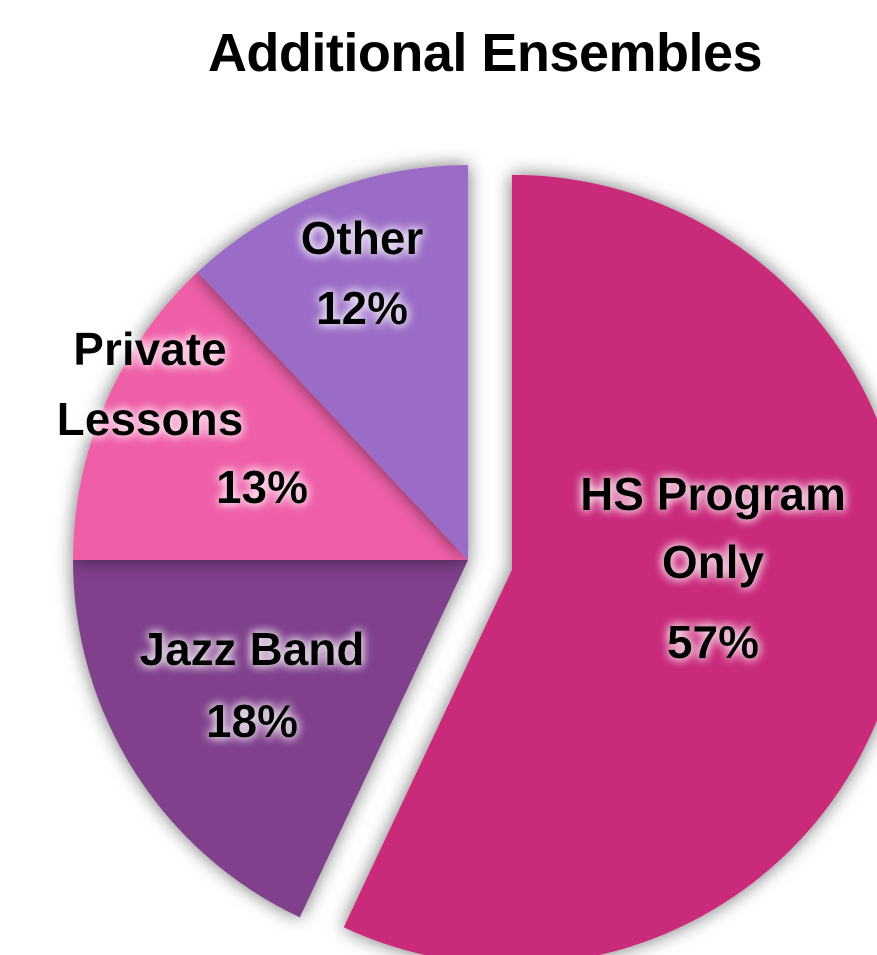  Describe the element at coordinates (713, 642) in the screenshot. I see `slice-value-label: 57%` at that location.